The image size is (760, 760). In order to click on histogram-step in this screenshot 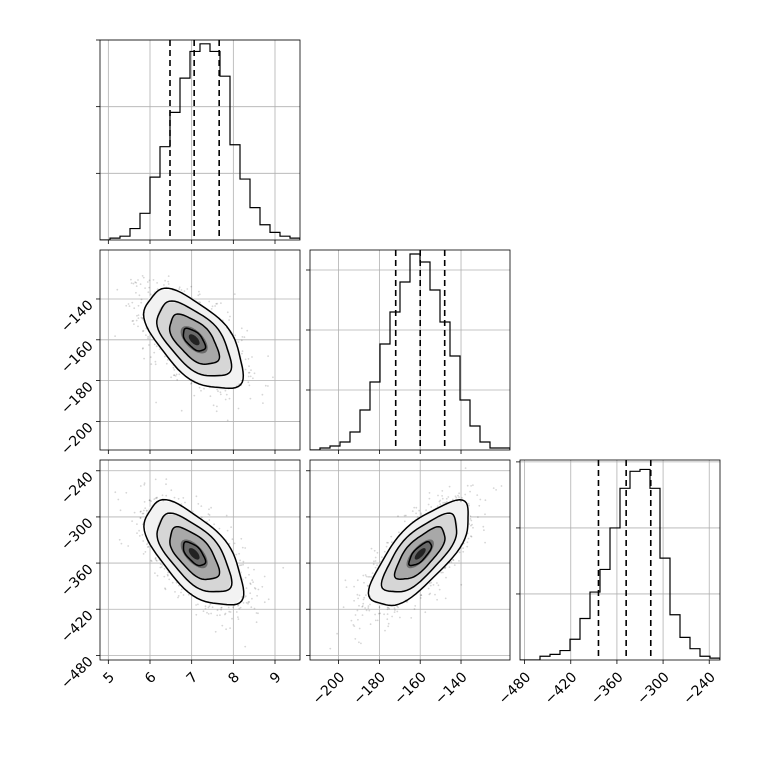, I will do `click(410, 351)`.